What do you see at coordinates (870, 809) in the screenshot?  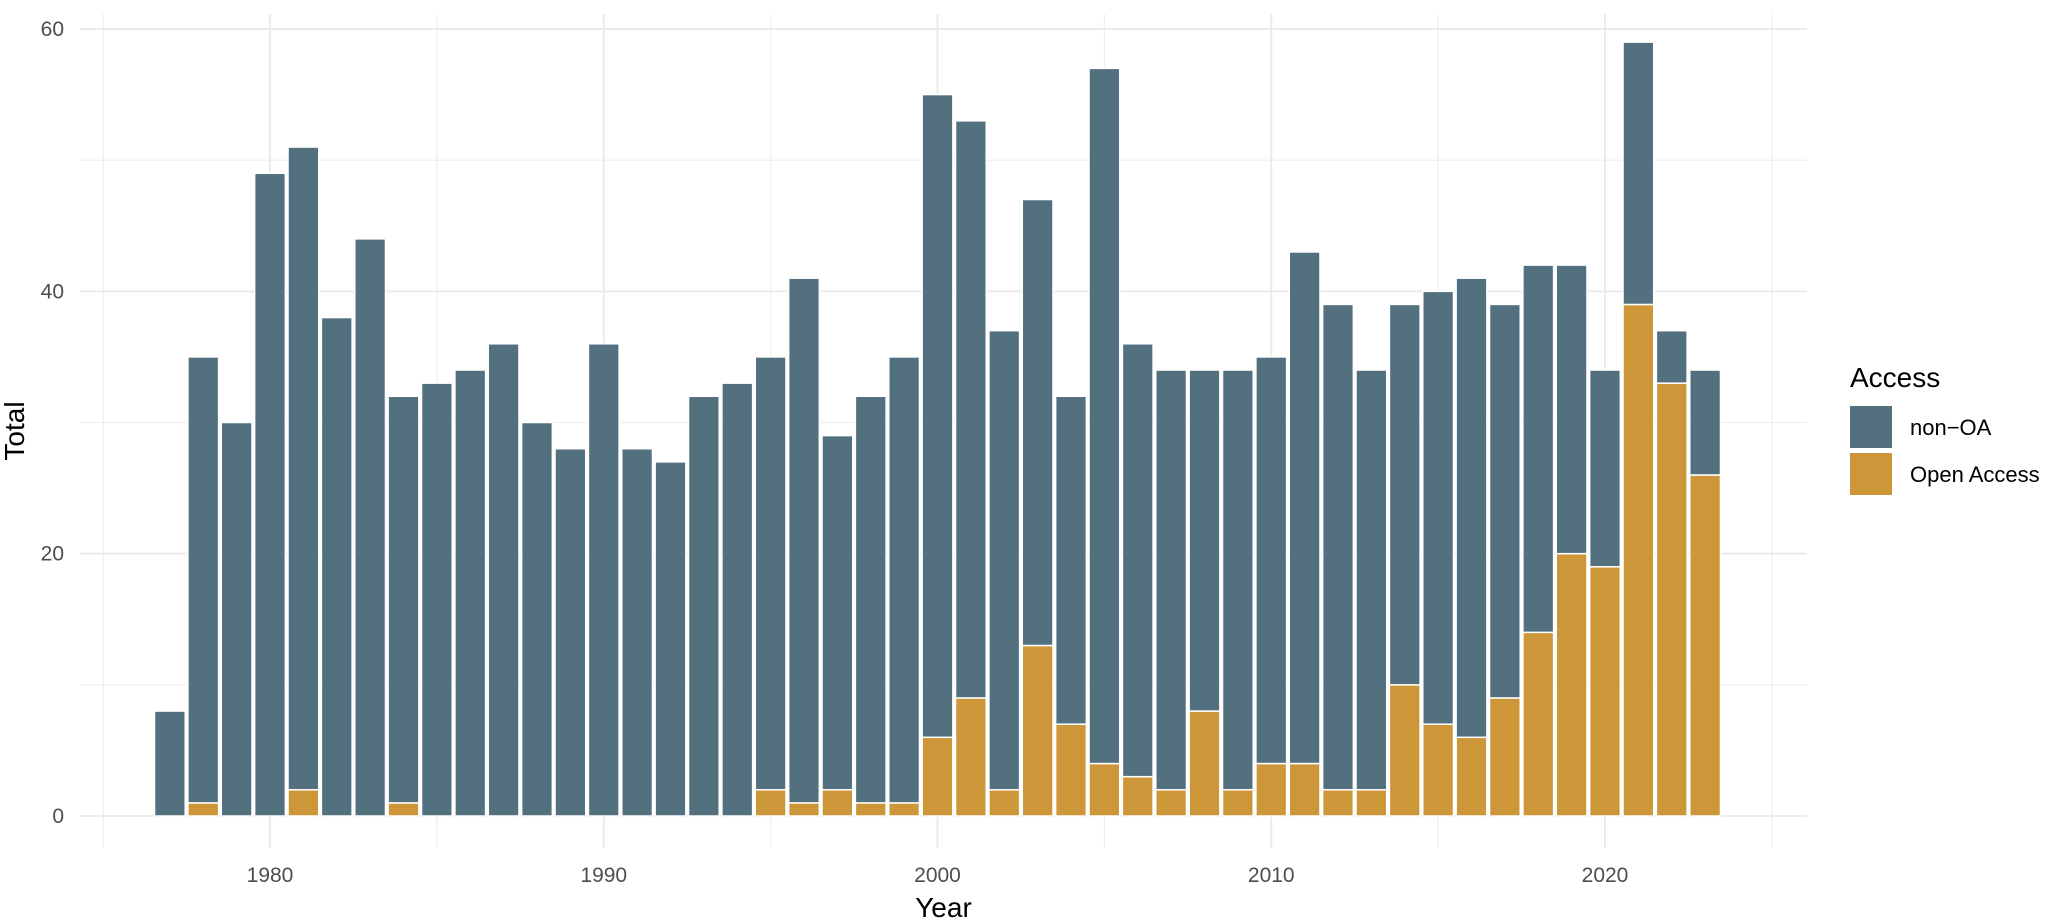 I see `bar-open-access-1998` at bounding box center [870, 809].